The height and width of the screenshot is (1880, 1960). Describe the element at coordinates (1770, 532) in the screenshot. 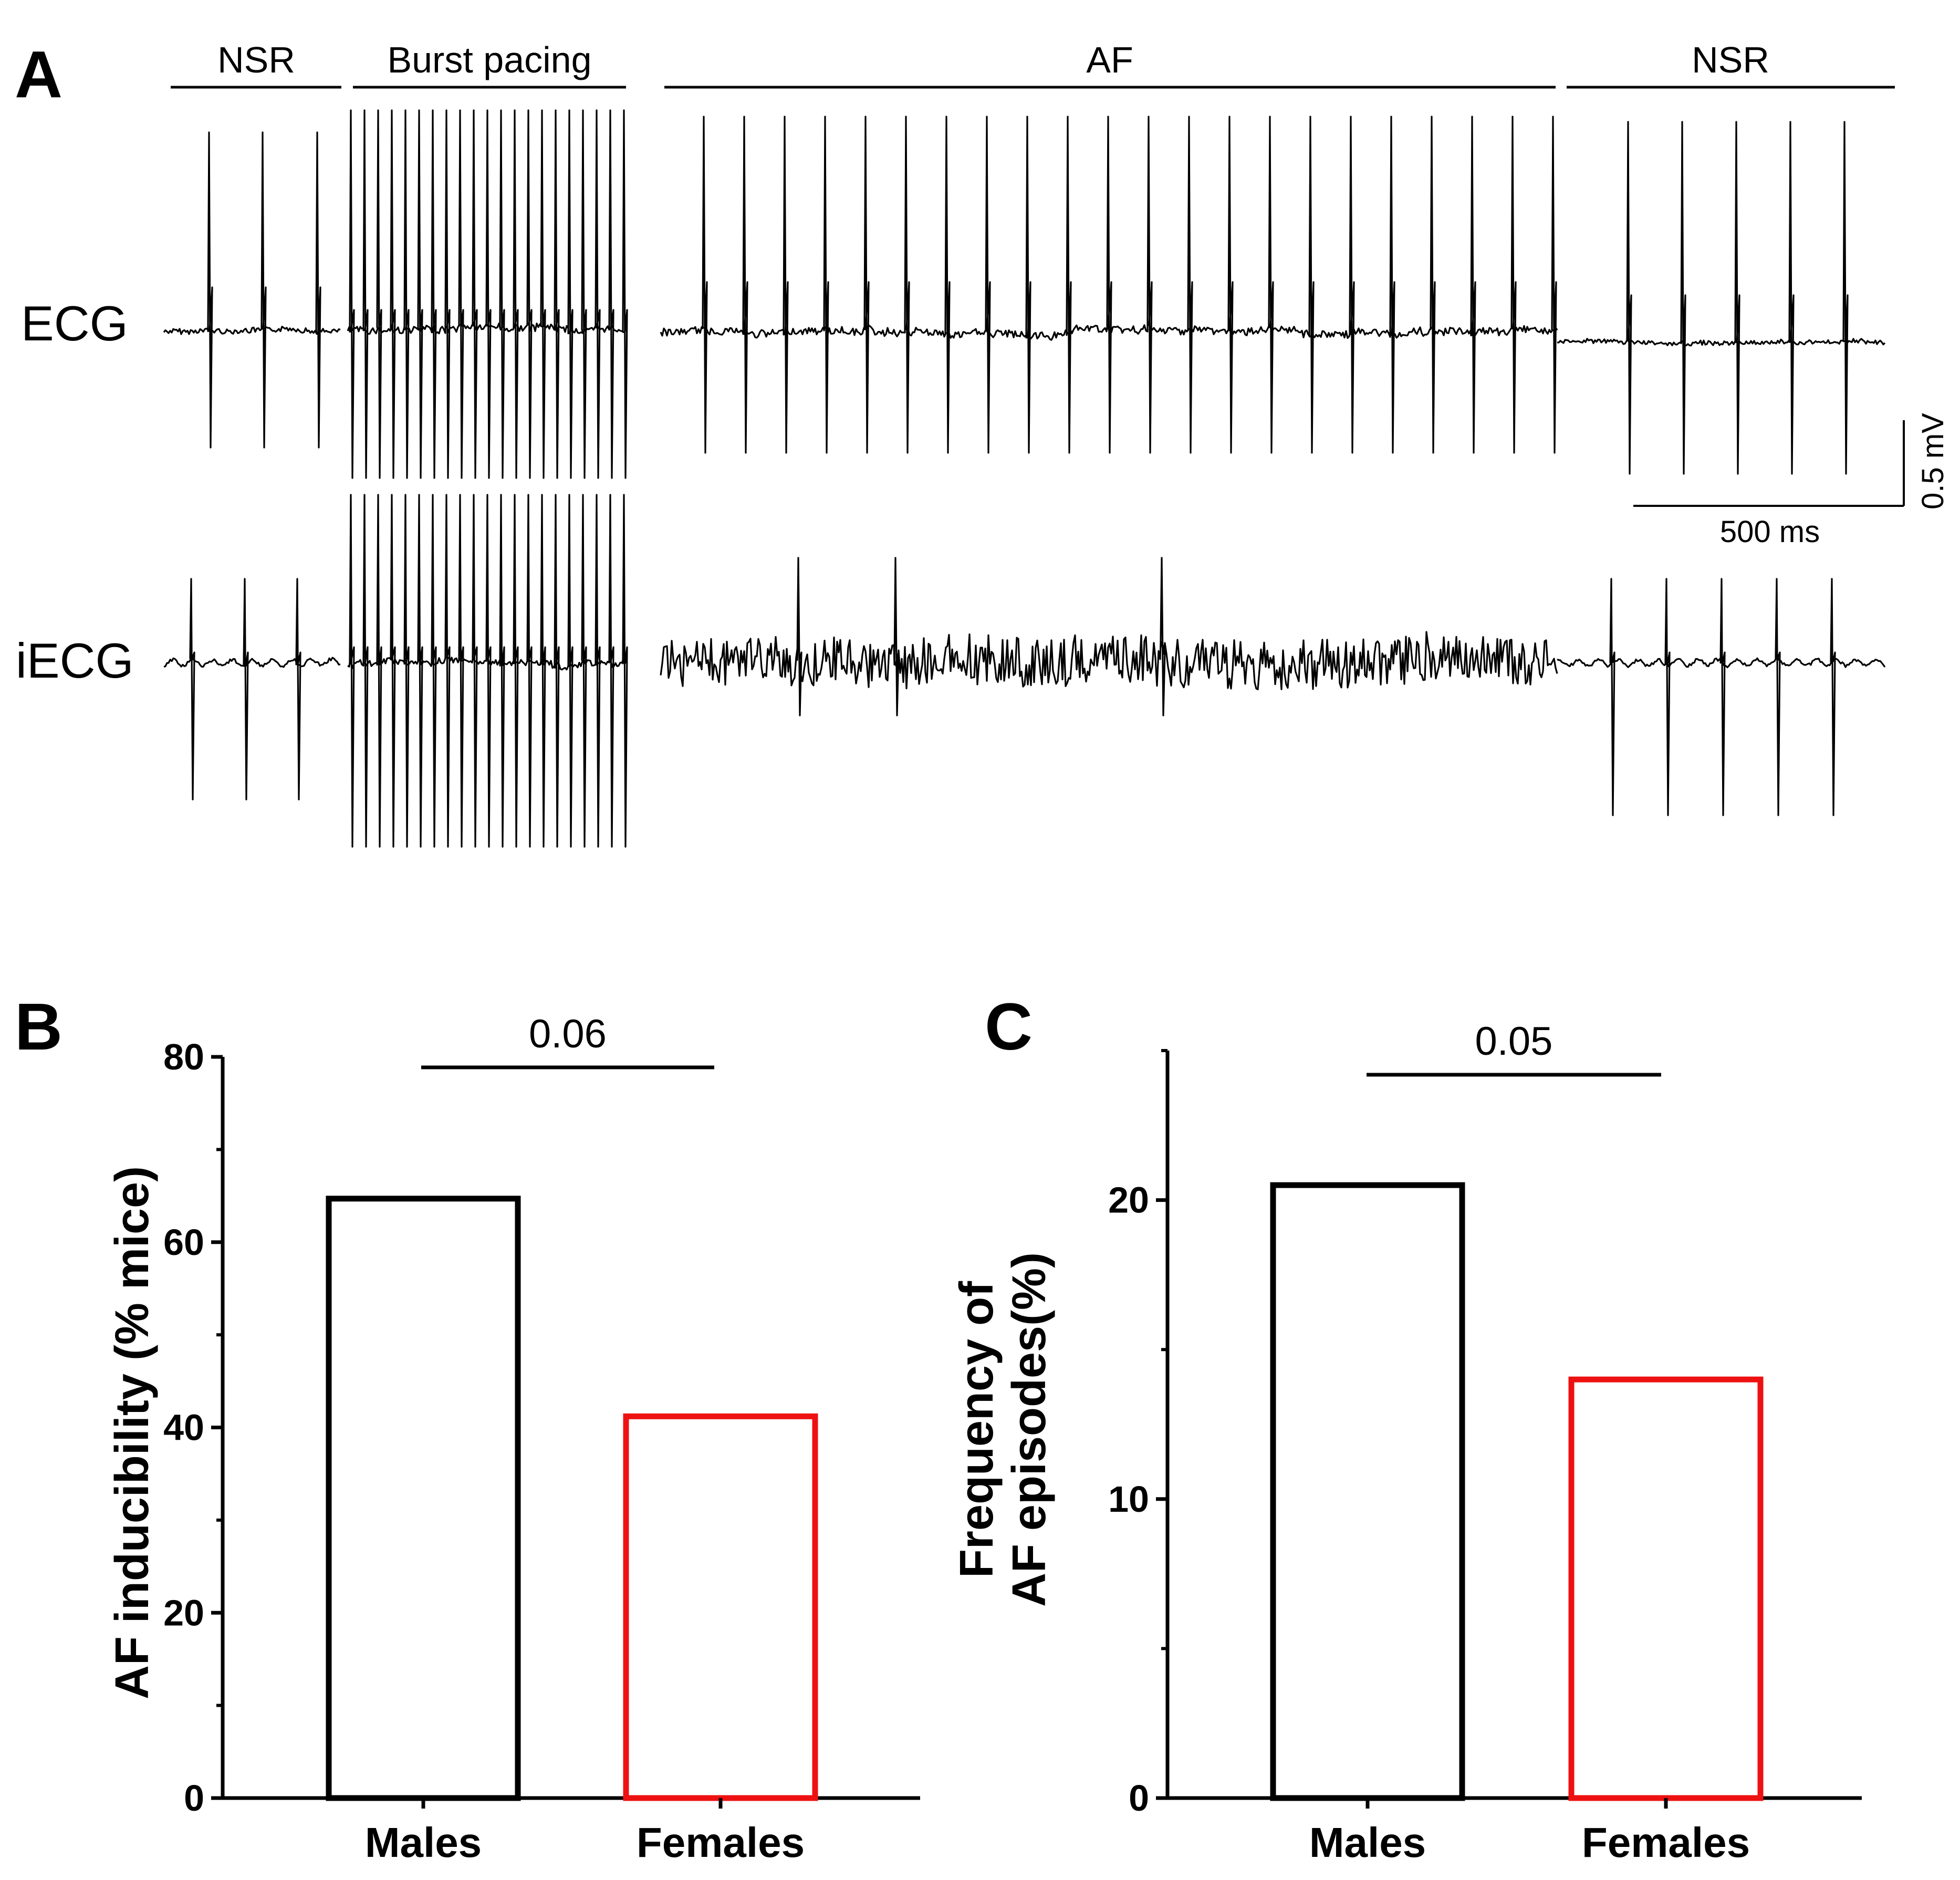

I see `time-scale-label: 500 ms` at that location.